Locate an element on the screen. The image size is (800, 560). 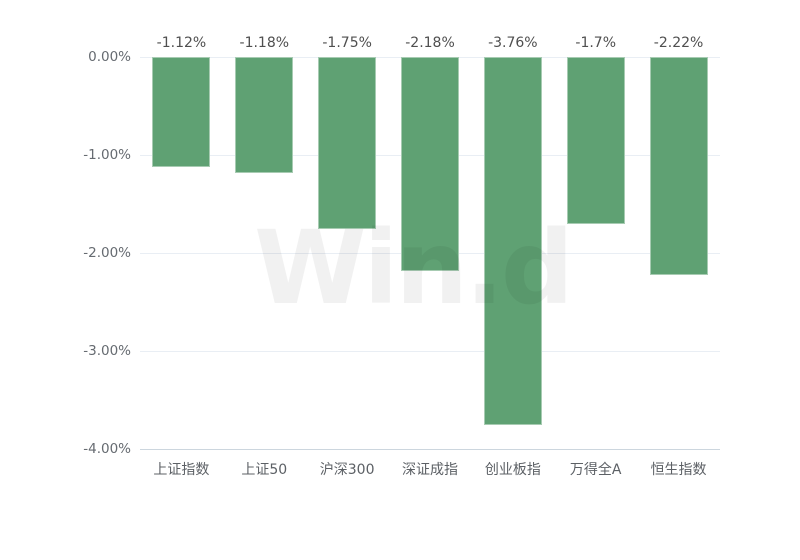
x-axis-category-label: 恒生指数 is located at coordinates (678, 470).